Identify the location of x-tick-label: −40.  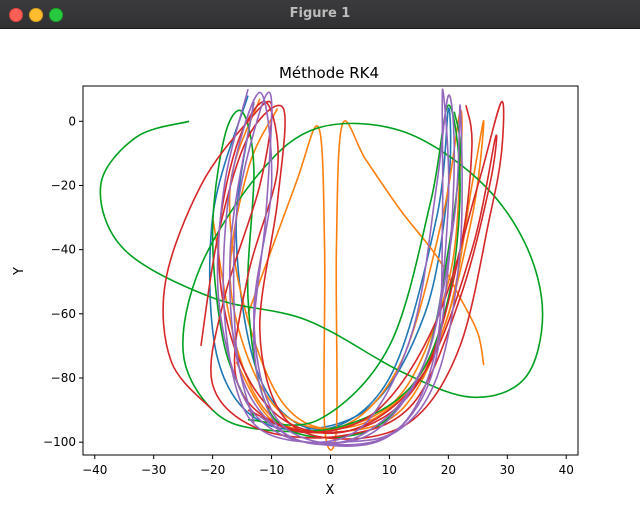
(94, 470).